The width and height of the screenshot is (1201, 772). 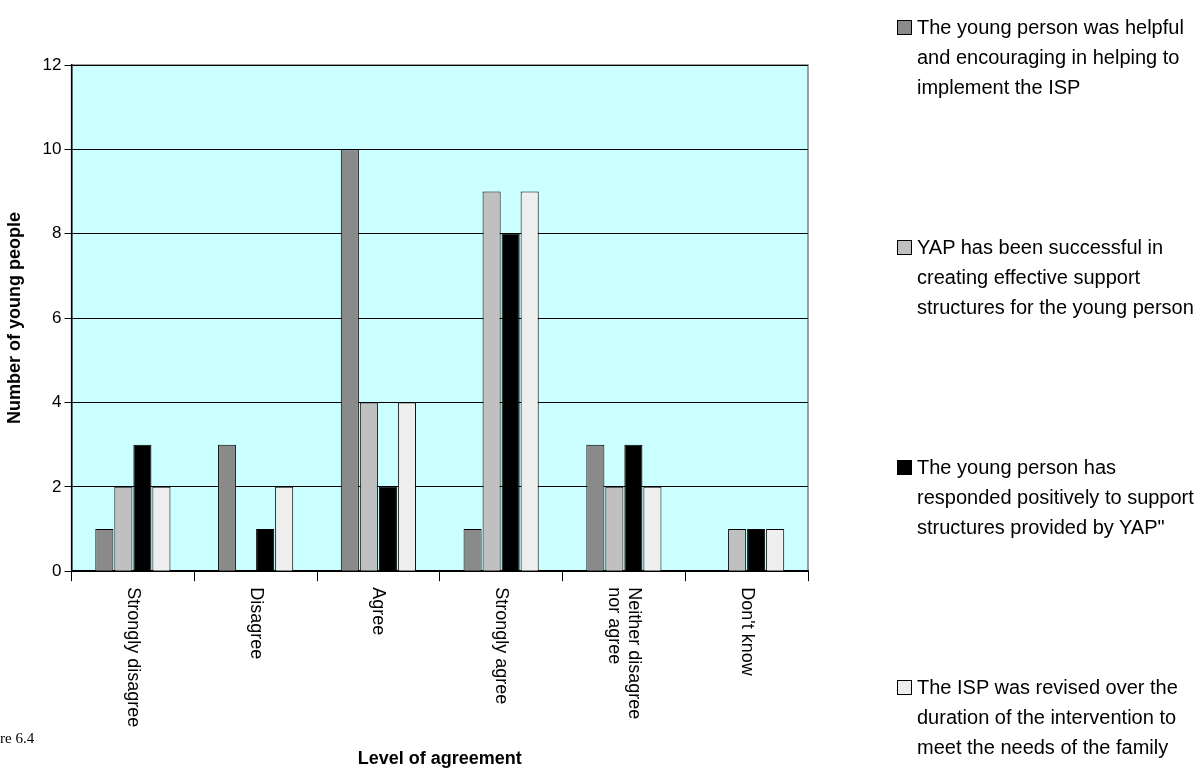 What do you see at coordinates (57, 317) in the screenshot?
I see `y-tick-label: 6` at bounding box center [57, 317].